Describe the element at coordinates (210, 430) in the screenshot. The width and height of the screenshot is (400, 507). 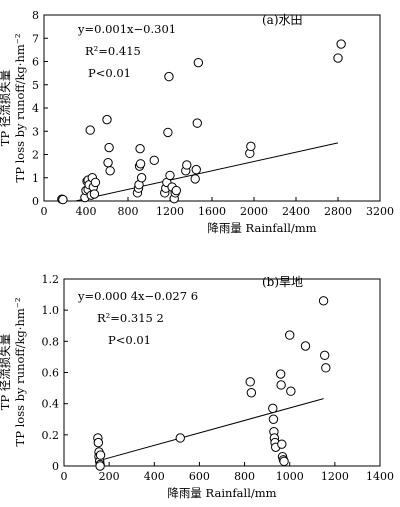
I see `panel-b-regression-line` at that location.